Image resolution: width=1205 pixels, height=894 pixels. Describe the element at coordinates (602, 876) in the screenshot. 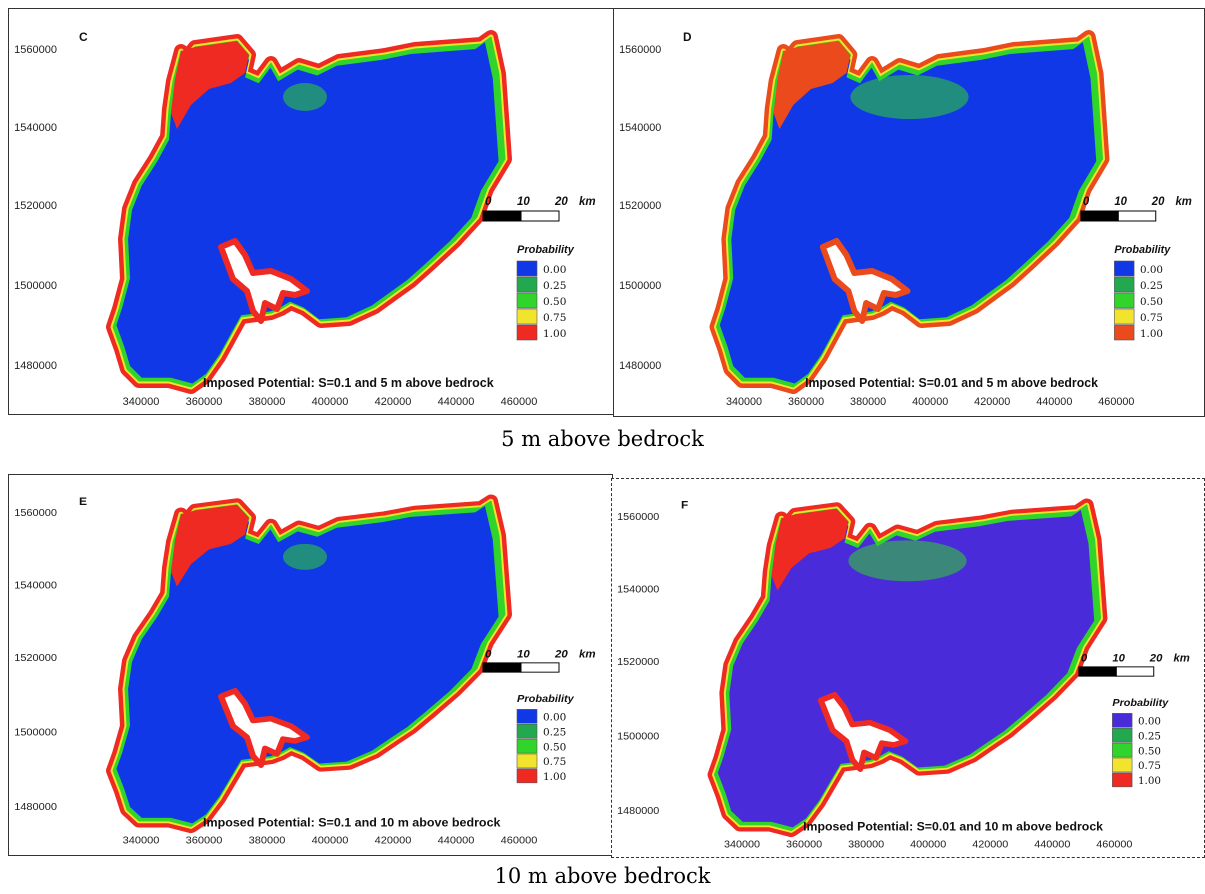

I see `caption-10m: 10 m above bedrock` at that location.